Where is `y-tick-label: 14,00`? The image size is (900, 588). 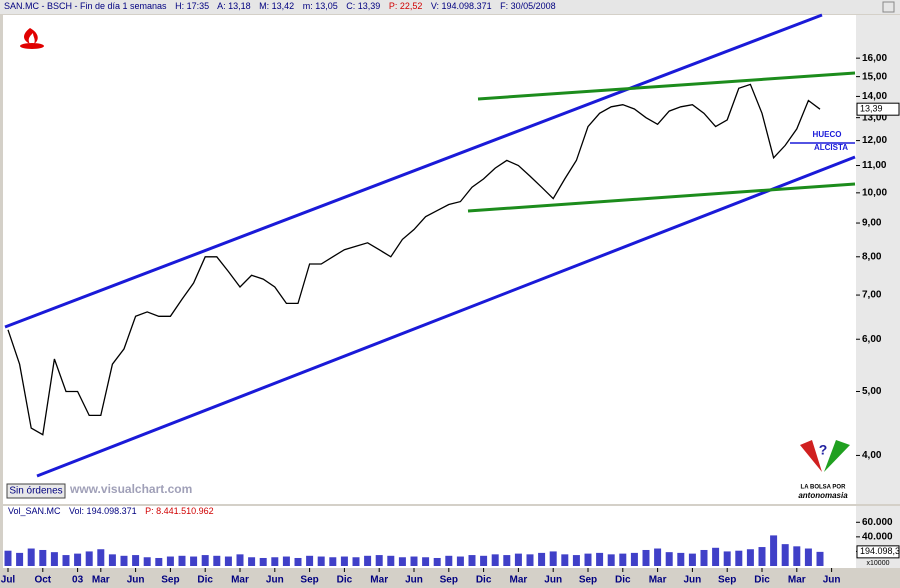 y-tick-label: 14,00 is located at coordinates (874, 96).